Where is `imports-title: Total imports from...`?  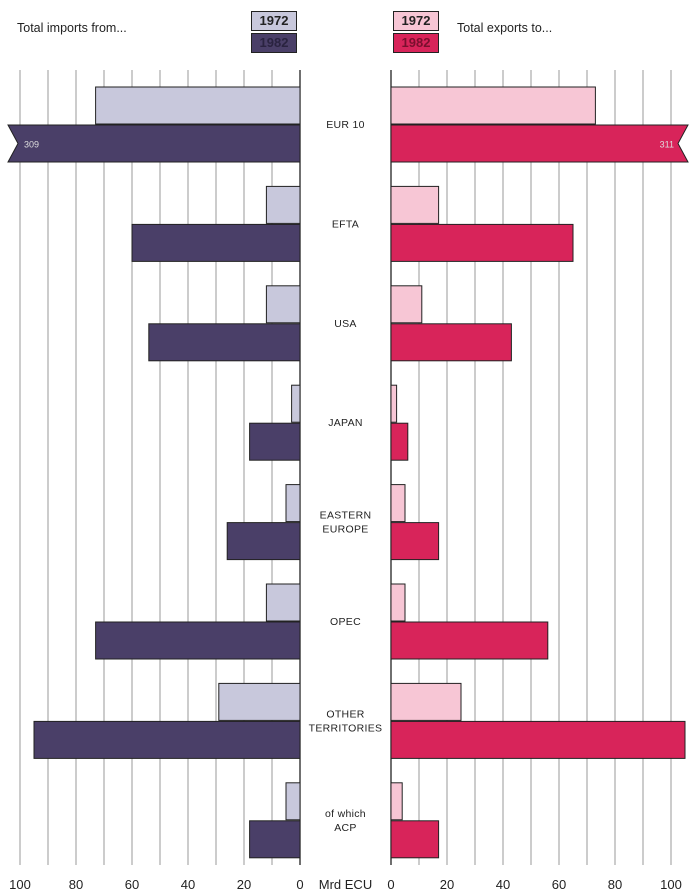
imports-title: Total imports from... is located at coordinates (72, 28).